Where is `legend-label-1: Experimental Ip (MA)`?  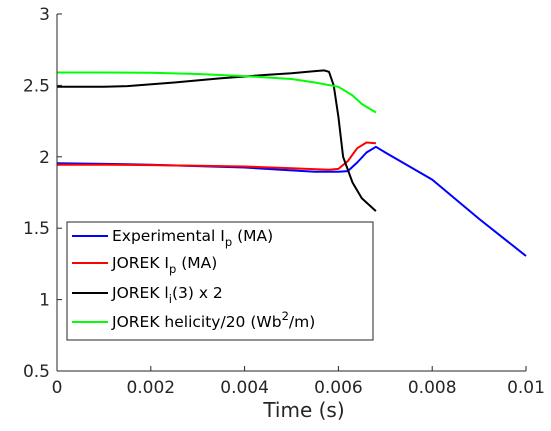
legend-label-1: Experimental Ip (MA) is located at coordinates (192, 238).